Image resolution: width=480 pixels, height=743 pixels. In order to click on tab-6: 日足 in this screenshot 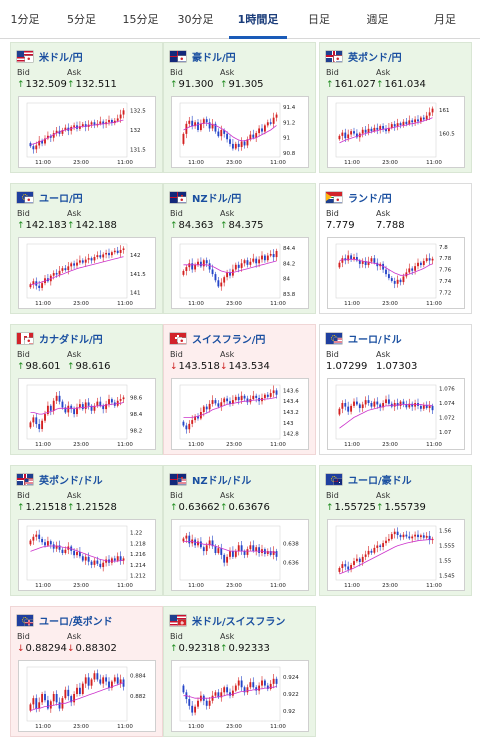, I will do `click(319, 19)`.